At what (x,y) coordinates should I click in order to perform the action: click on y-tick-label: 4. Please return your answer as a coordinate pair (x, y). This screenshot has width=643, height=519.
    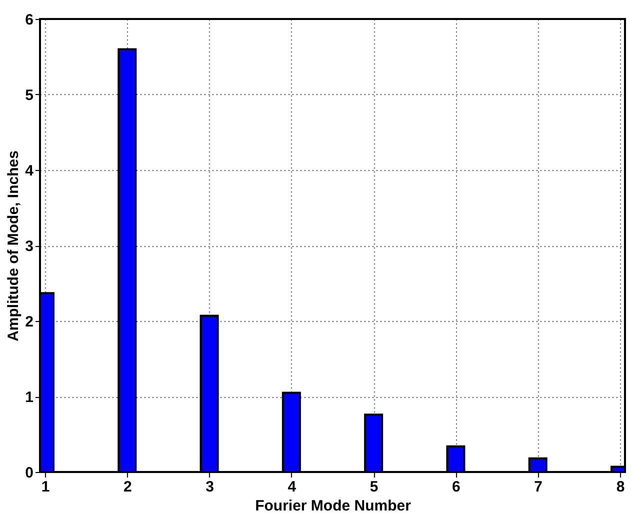
    Looking at the image, I should click on (29, 171).